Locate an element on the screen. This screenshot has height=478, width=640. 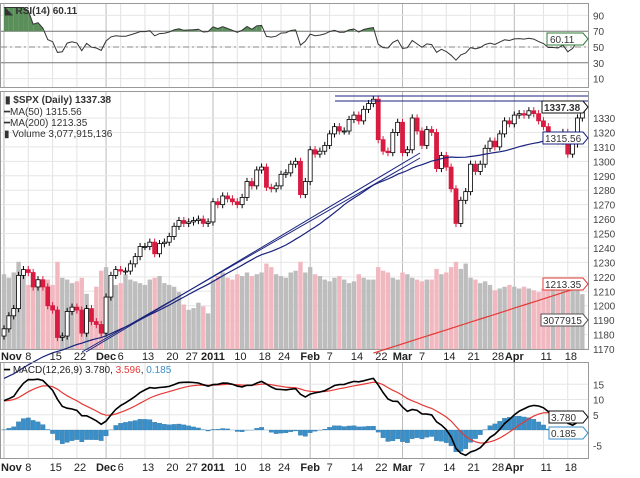
x-tick-label: 8 is located at coordinates (28, 468).